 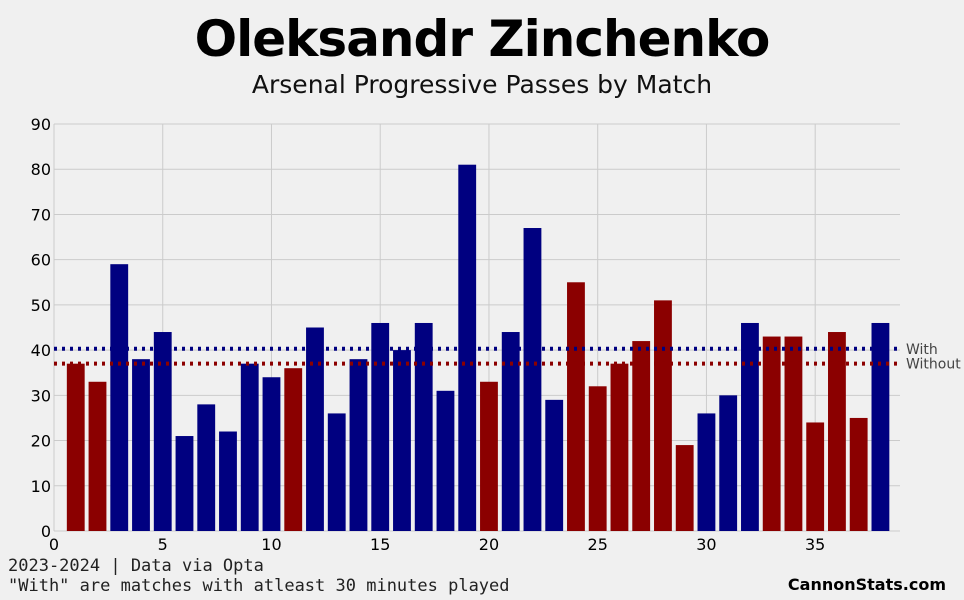 What do you see at coordinates (41, 260) in the screenshot?
I see `y-tick-label: 60` at bounding box center [41, 260].